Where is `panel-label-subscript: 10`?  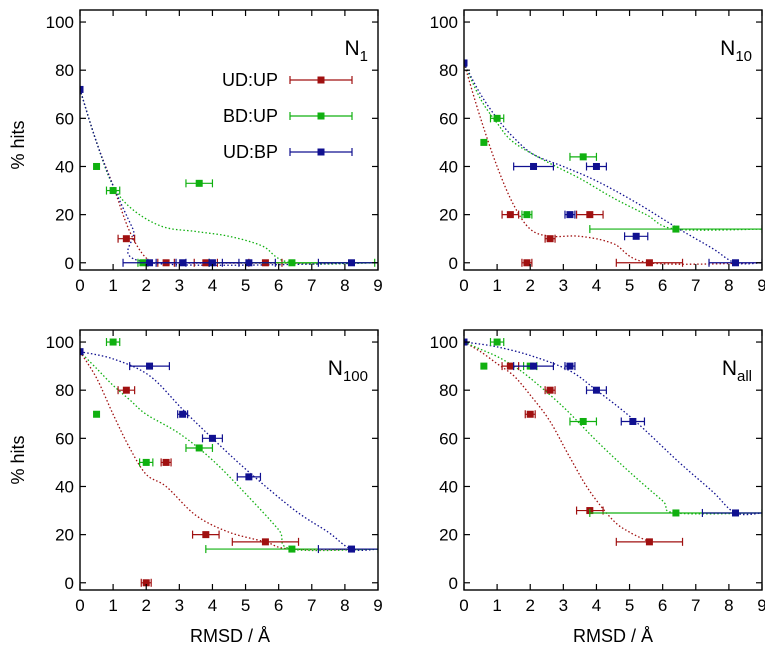 panel-label-subscript: 10 is located at coordinates (743, 56).